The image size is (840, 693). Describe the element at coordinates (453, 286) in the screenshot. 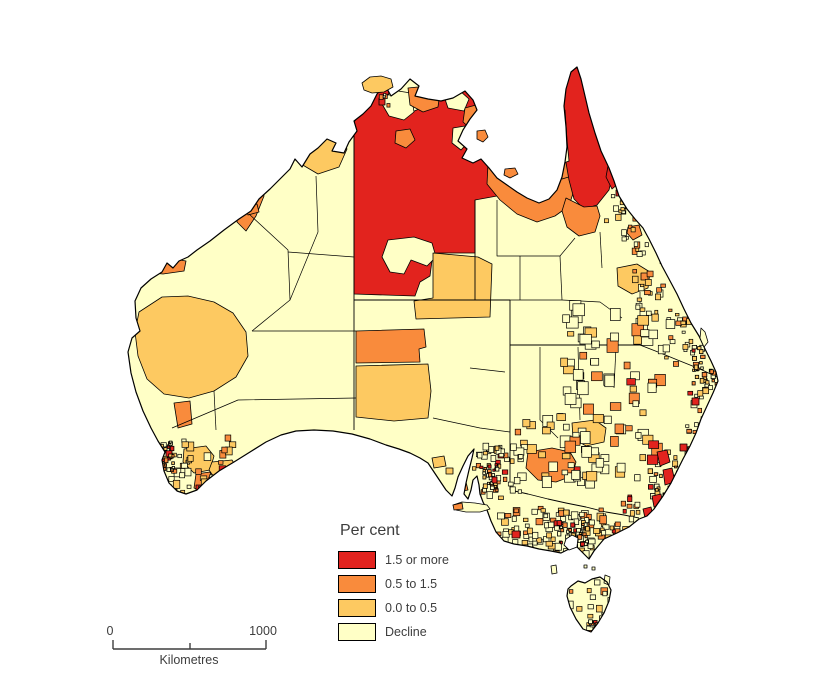

I see `region-corner-country-light` at that location.